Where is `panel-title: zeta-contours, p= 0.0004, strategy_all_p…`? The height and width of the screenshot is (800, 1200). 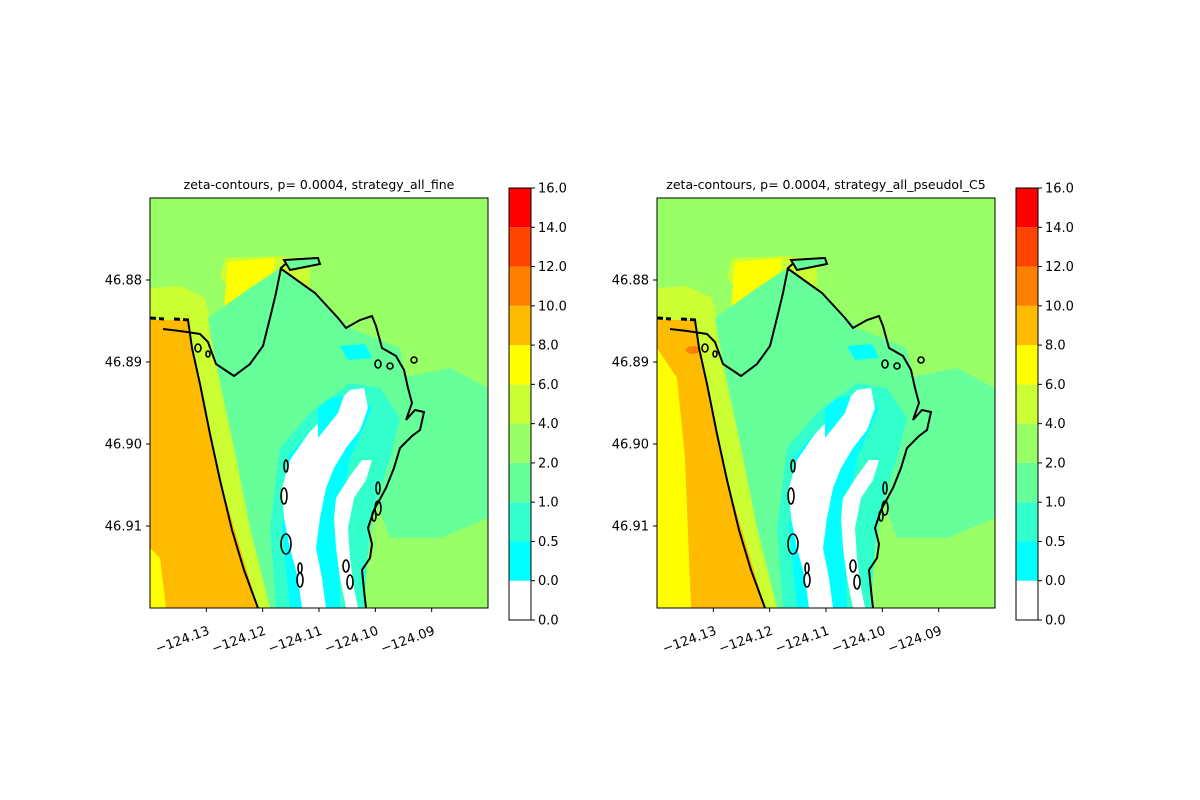
panel-title: zeta-contours, p= 0.0004, strategy_all_p… is located at coordinates (825, 184).